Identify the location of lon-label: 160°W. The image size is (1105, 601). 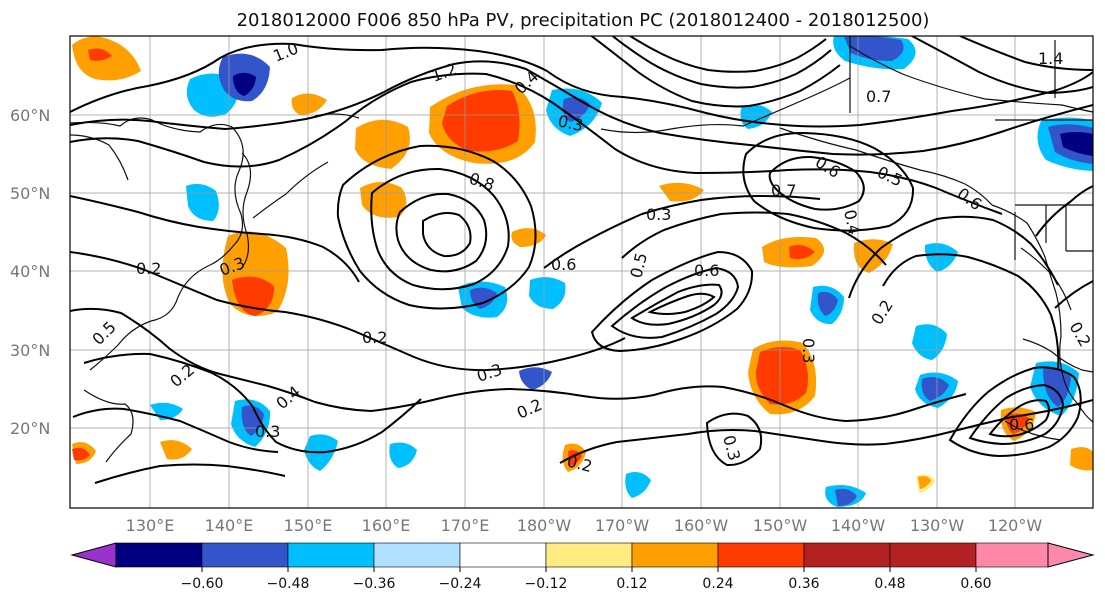
(701, 525).